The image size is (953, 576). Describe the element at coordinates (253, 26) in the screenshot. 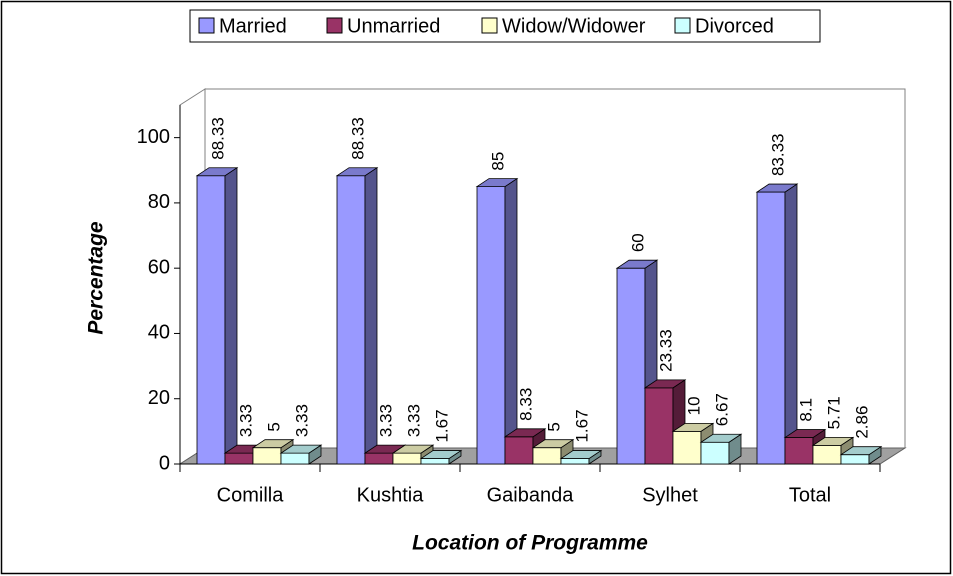

I see `legend-label: Married` at that location.